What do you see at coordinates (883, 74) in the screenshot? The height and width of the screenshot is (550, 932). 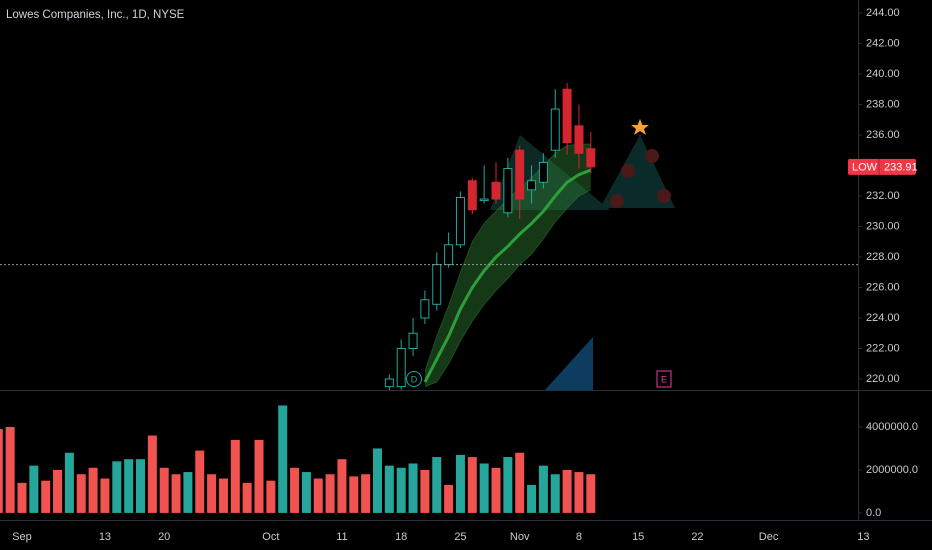 I see `y-tick-label: 240.00` at bounding box center [883, 74].